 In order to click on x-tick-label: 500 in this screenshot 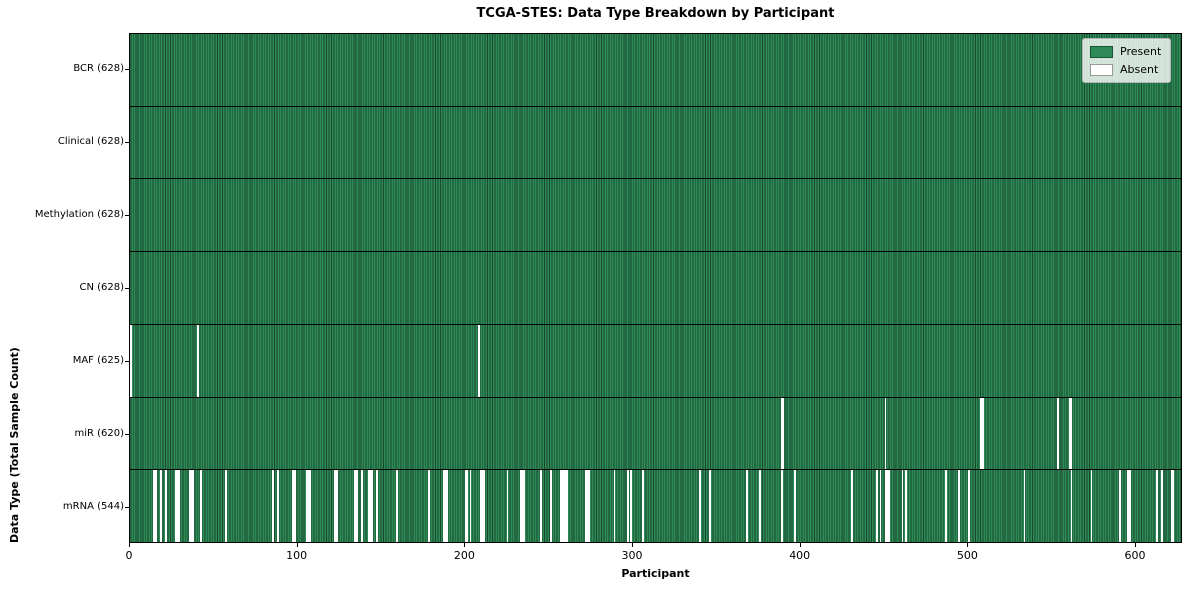, I will do `click(967, 555)`.